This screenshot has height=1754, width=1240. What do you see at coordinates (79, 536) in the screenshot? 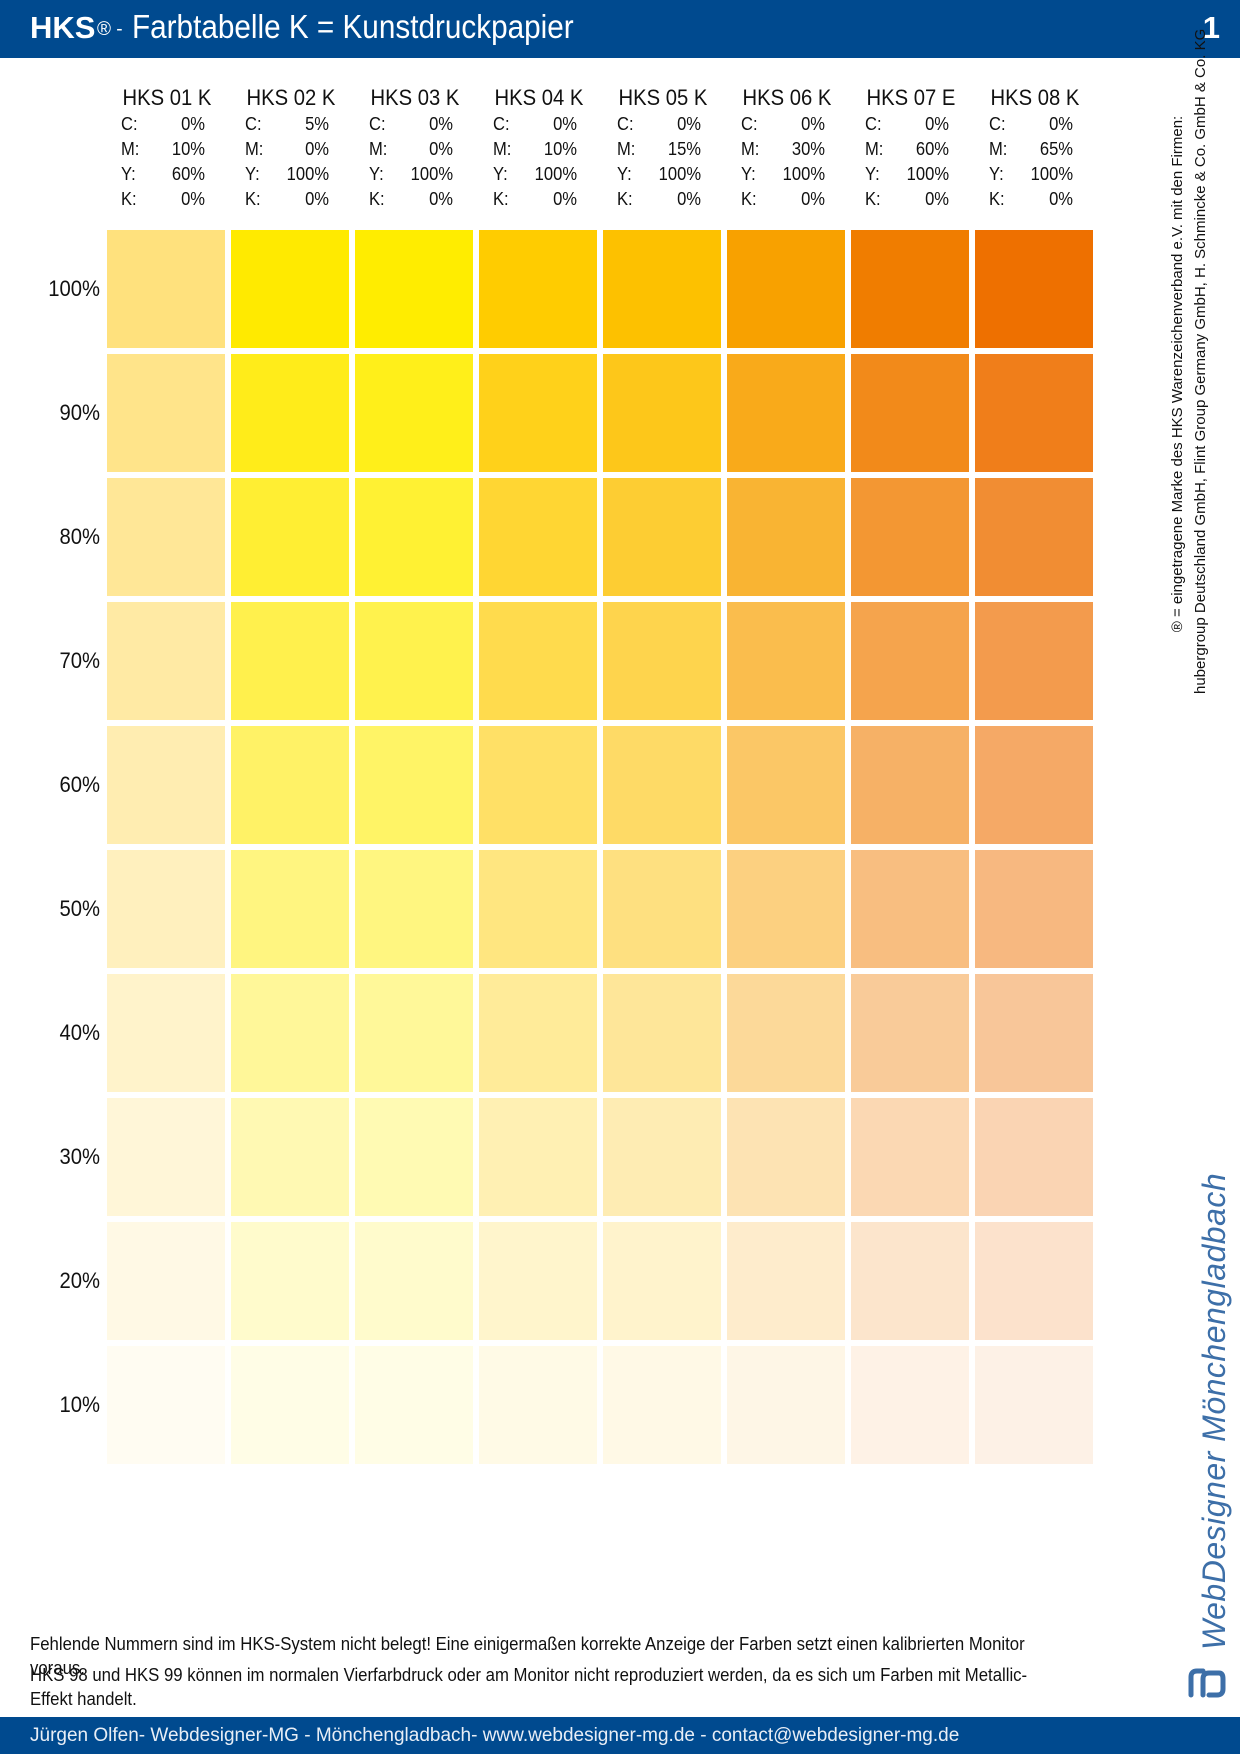
I see `tint-label: 80%` at bounding box center [79, 536].